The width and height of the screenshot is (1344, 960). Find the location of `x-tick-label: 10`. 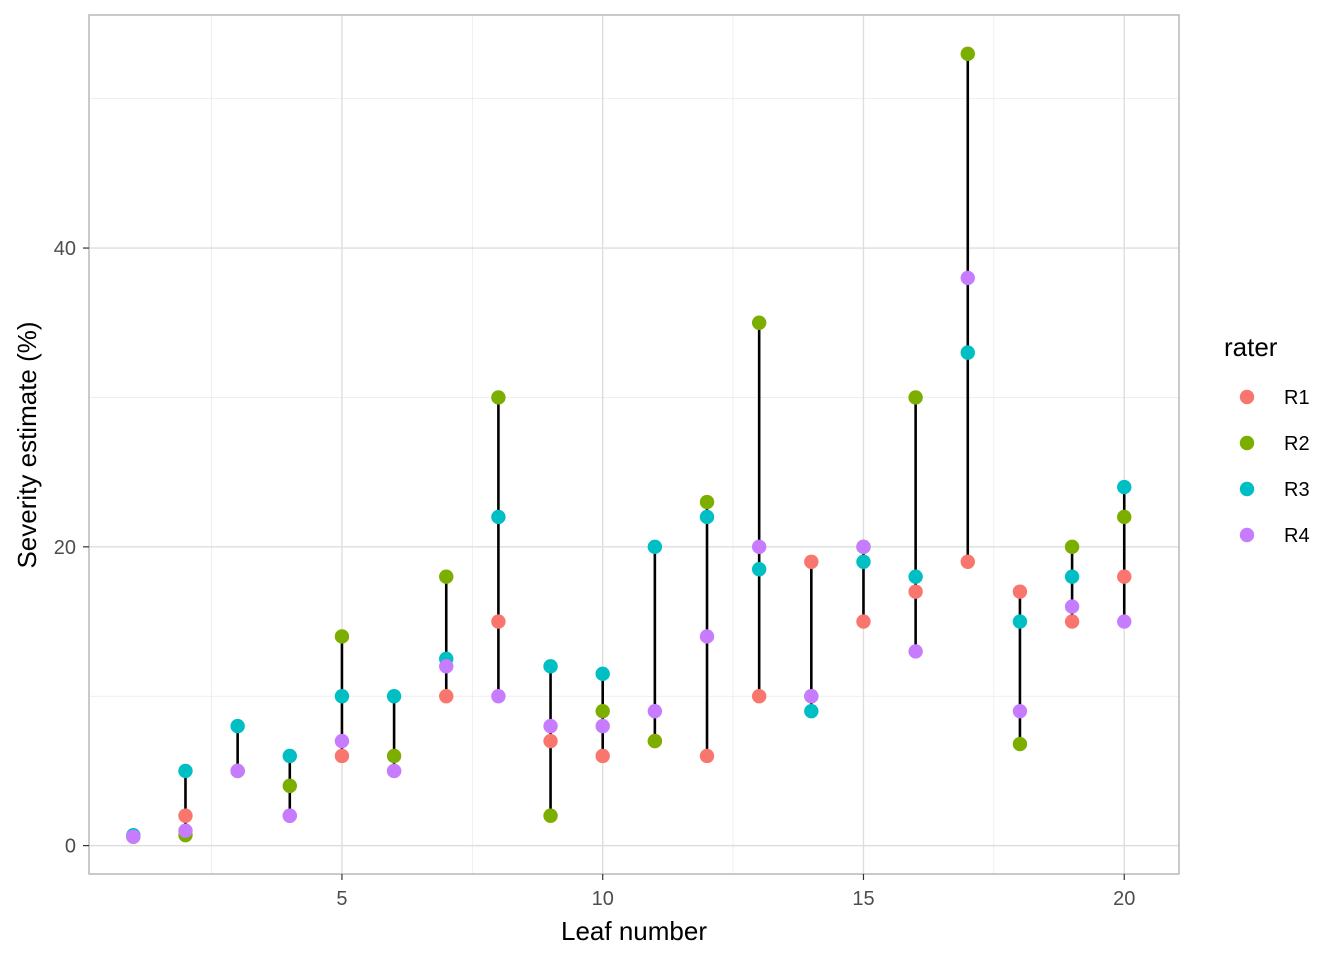

x-tick-label: 10 is located at coordinates (603, 899).